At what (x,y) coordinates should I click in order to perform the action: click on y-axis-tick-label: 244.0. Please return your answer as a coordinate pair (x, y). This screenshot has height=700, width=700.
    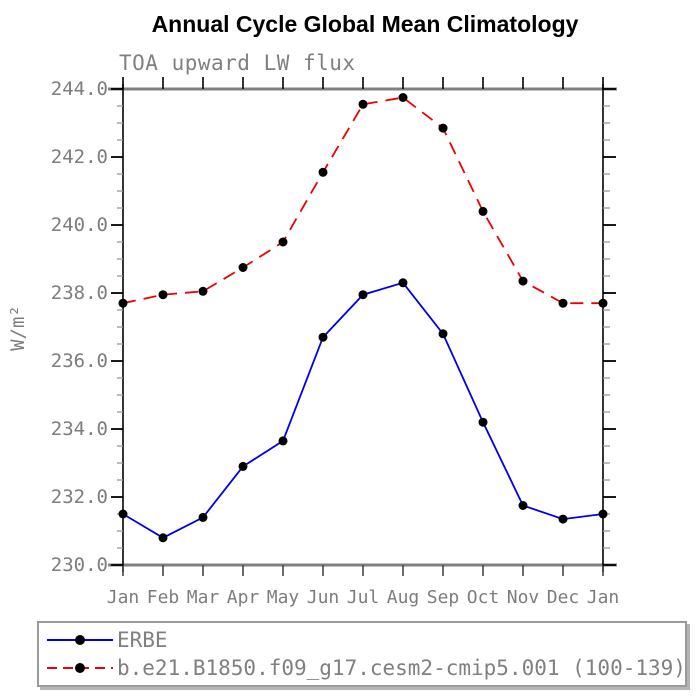
    Looking at the image, I should click on (79, 89).